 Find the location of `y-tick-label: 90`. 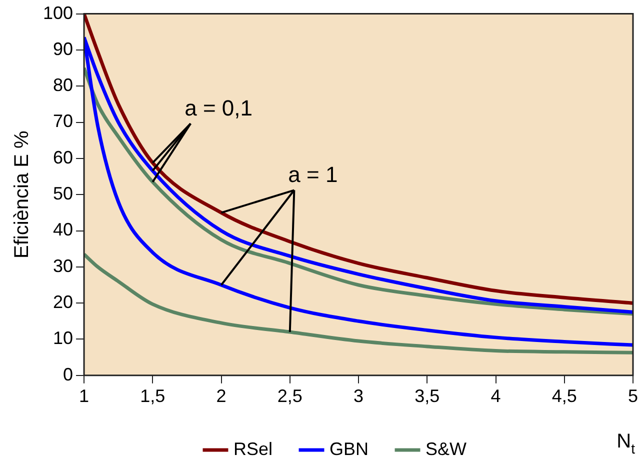

y-tick-label: 90 is located at coordinates (63, 48).